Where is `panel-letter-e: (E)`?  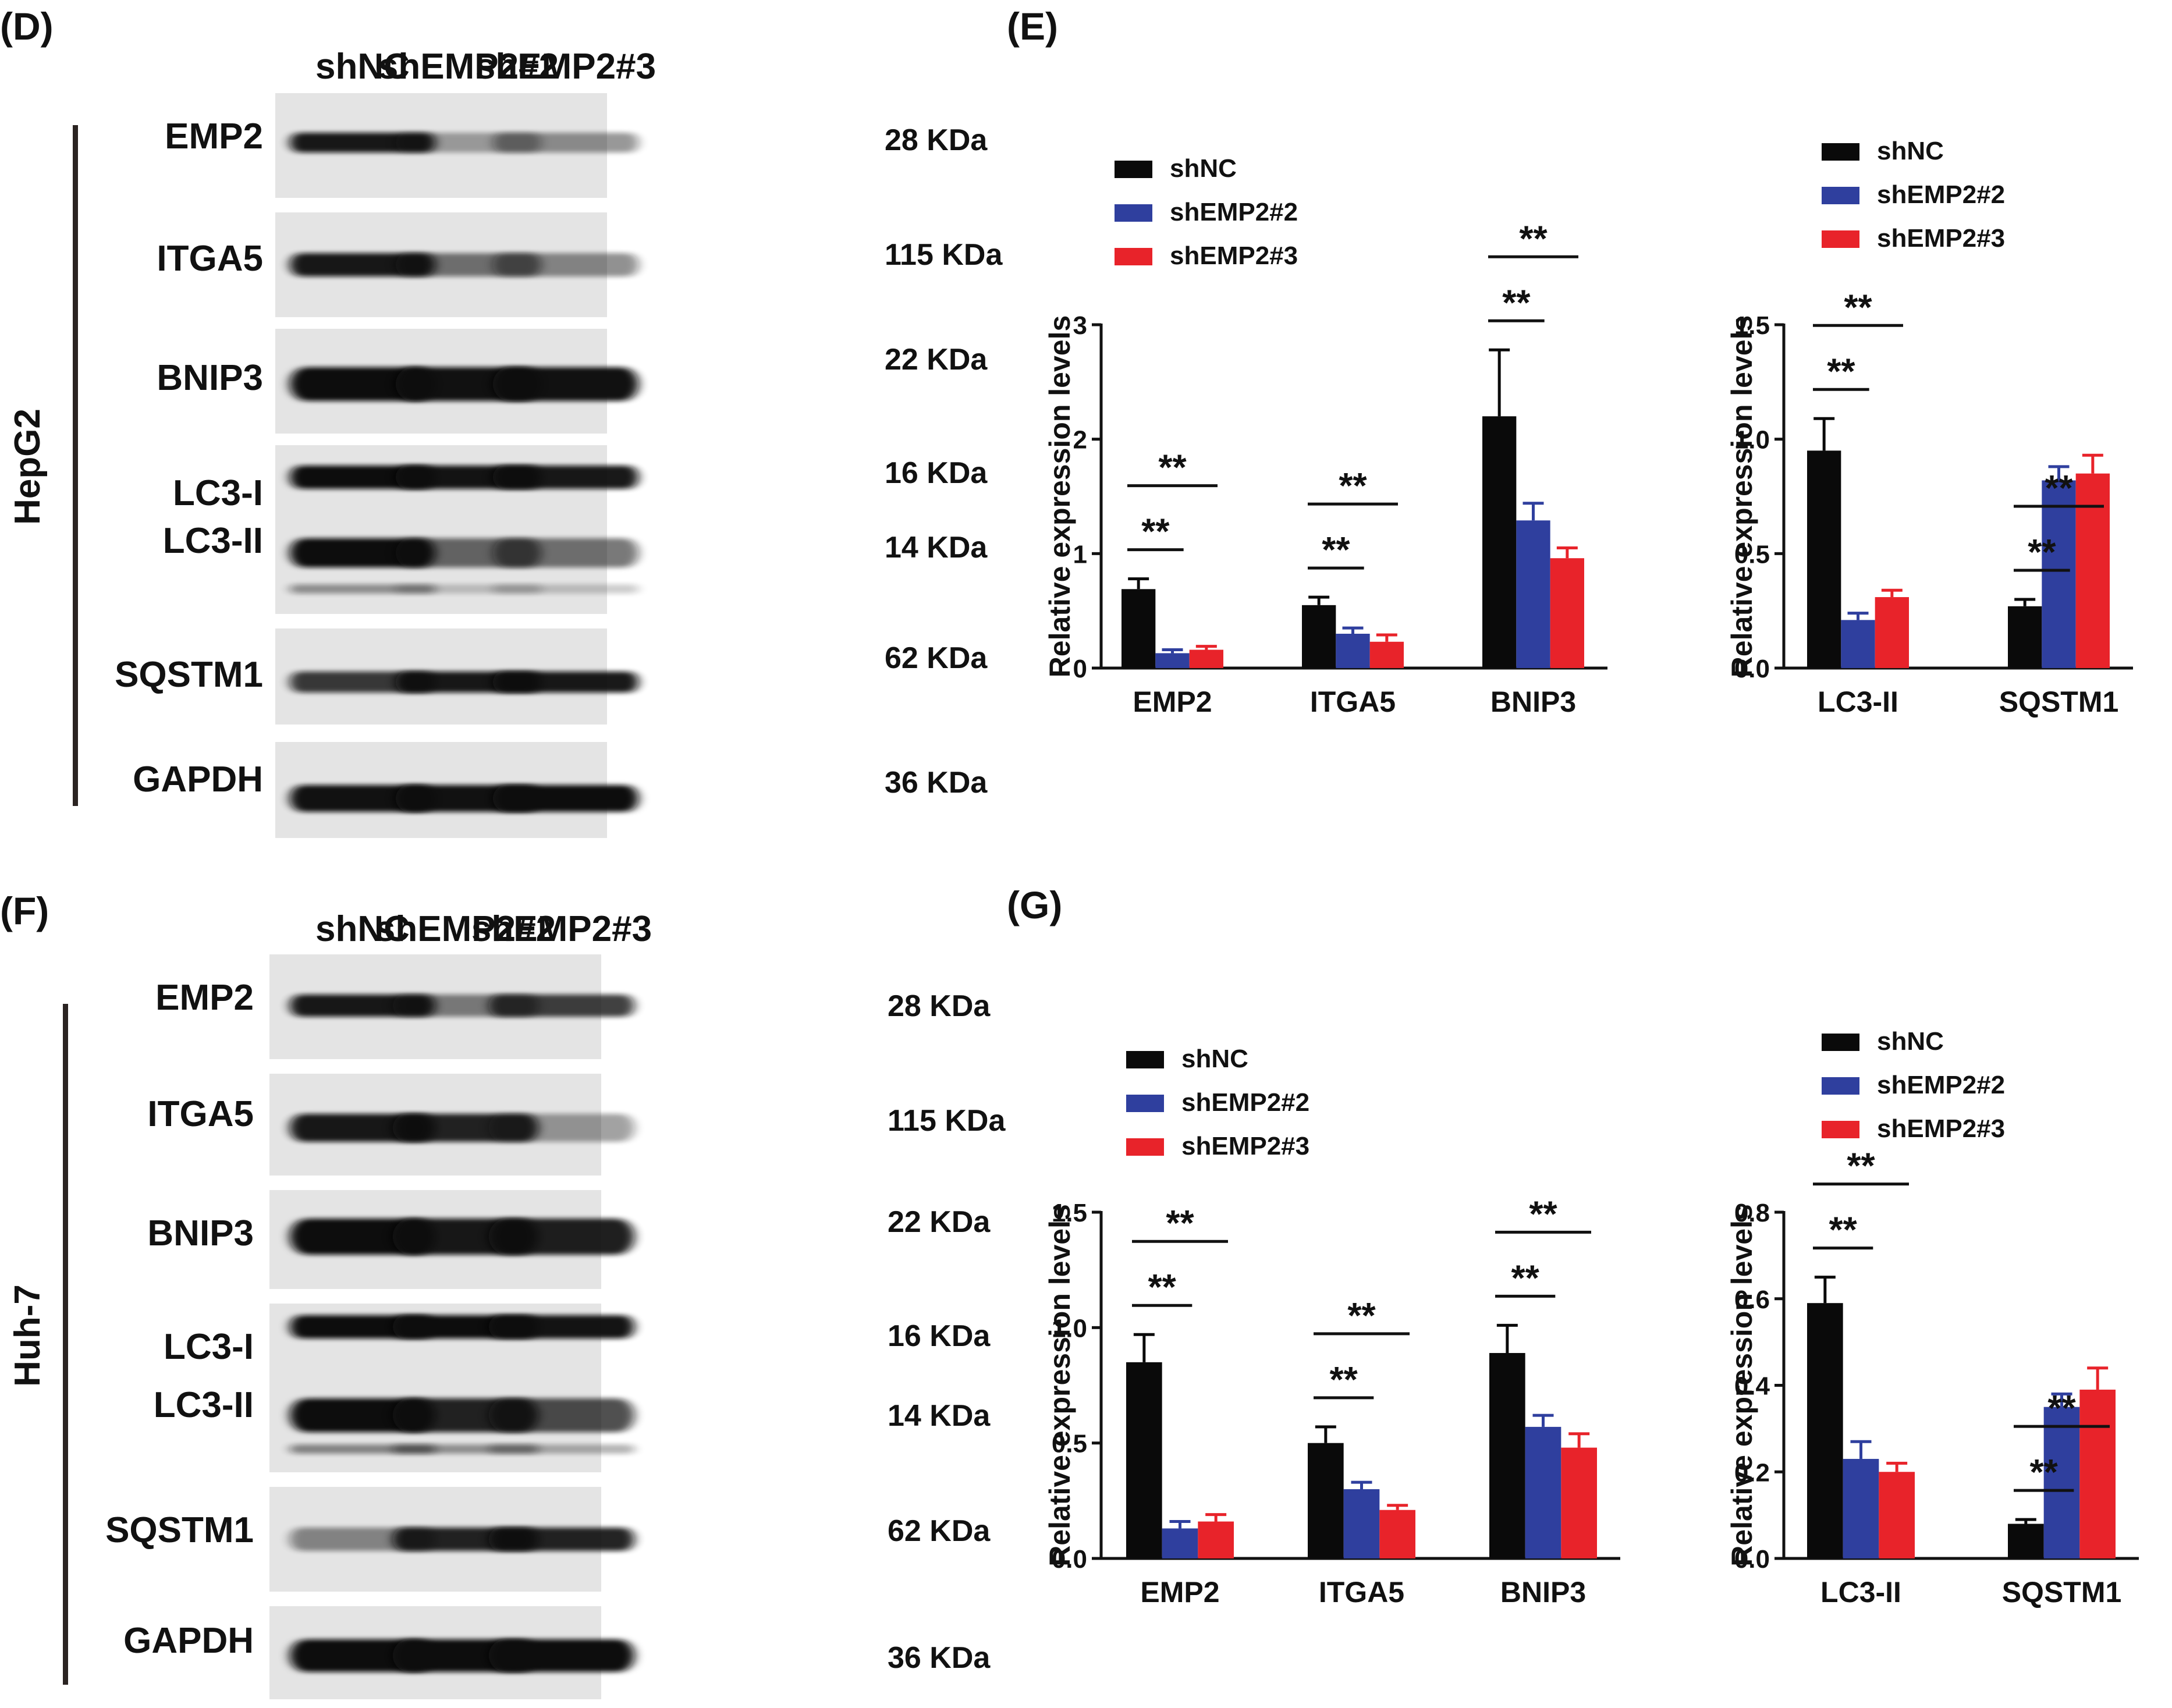
panel-letter-e: (E) is located at coordinates (1032, 26).